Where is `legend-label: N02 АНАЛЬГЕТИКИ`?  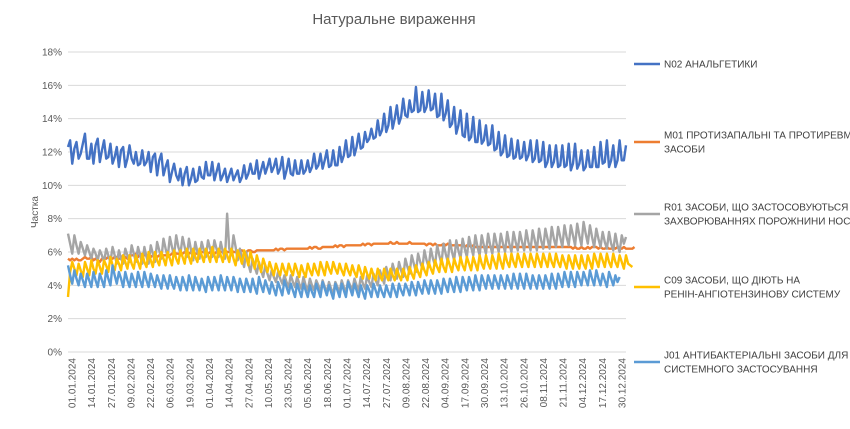 legend-label: N02 АНАЛЬГЕТИКИ is located at coordinates (710, 65).